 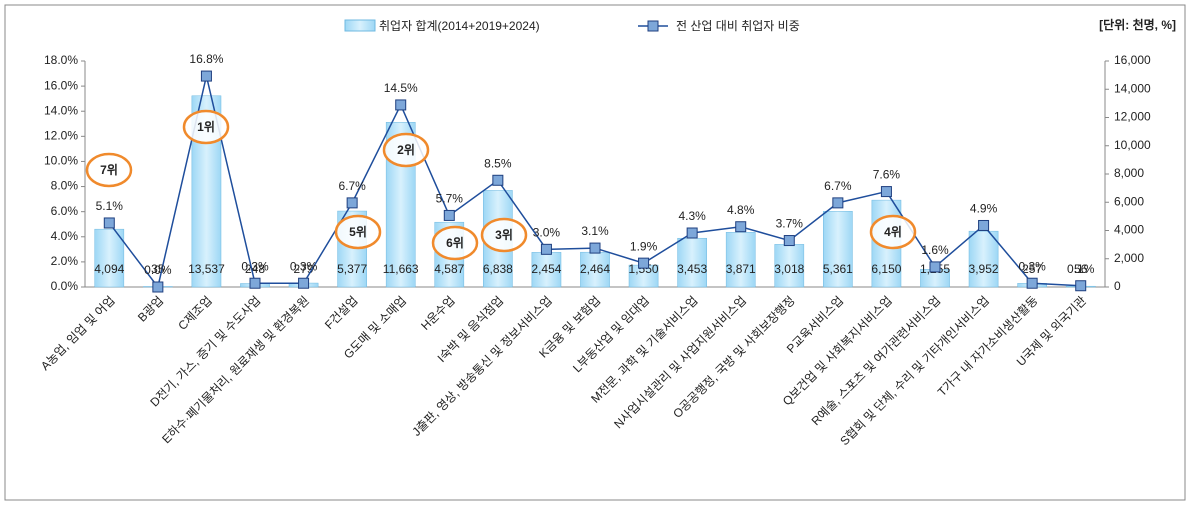 I want to click on y2-tick-label: 6,000, so click(x=1129, y=201).